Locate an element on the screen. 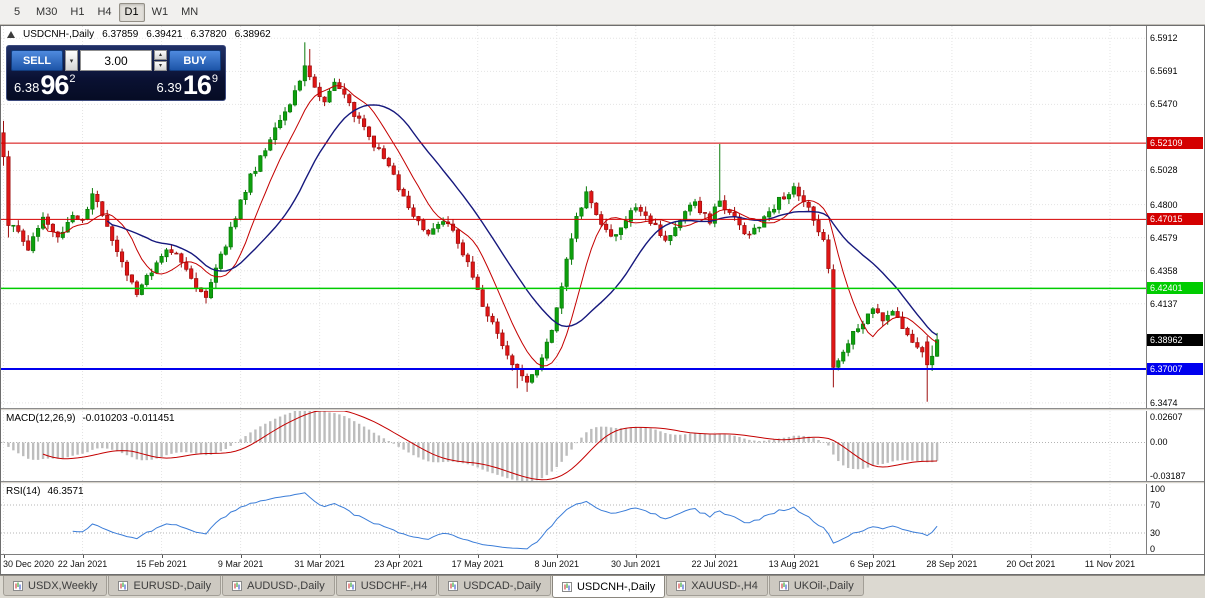  timeframe-w1: W1 is located at coordinates (160, 12).